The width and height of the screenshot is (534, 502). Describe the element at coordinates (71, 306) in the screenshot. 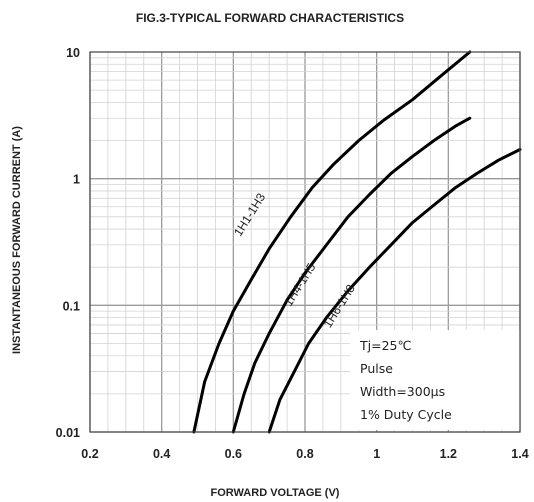

I see `y-tick-label: 0.1` at that location.